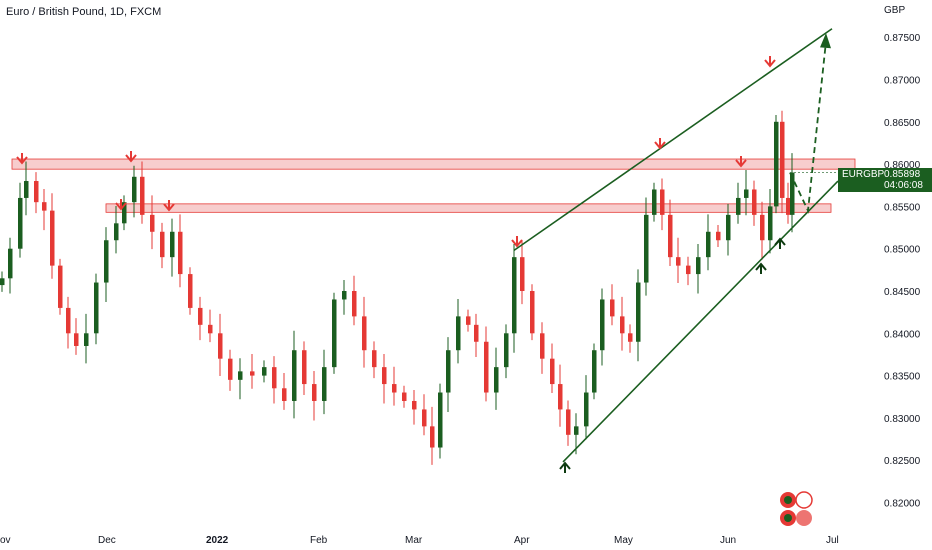 Image resolution: width=932 pixels, height=550 pixels. What do you see at coordinates (433, 164) in the screenshot?
I see `upper-resistance-zone` at bounding box center [433, 164].